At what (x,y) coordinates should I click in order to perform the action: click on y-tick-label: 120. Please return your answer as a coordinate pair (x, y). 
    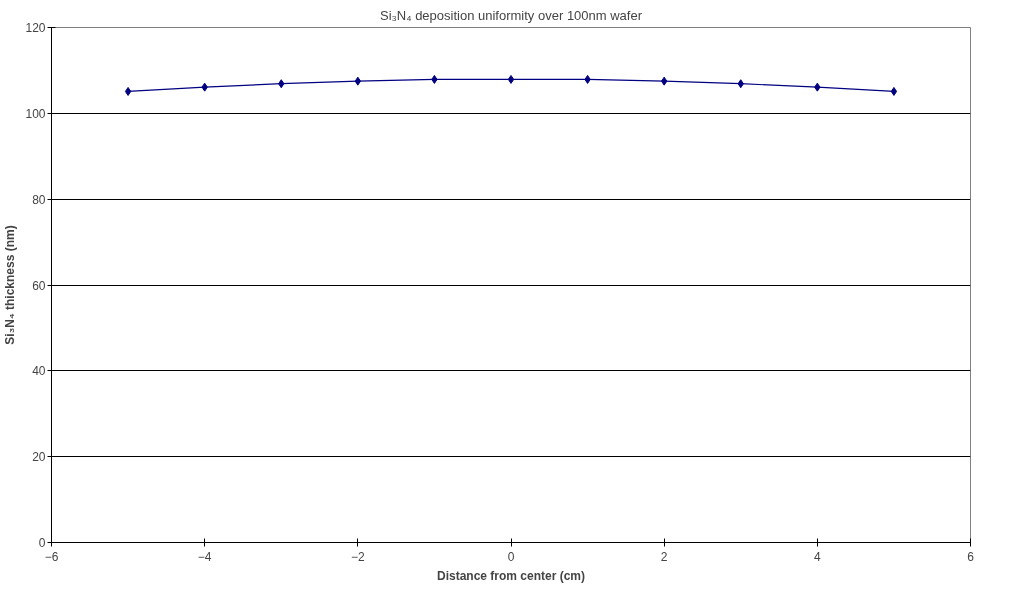
    Looking at the image, I should click on (35, 28).